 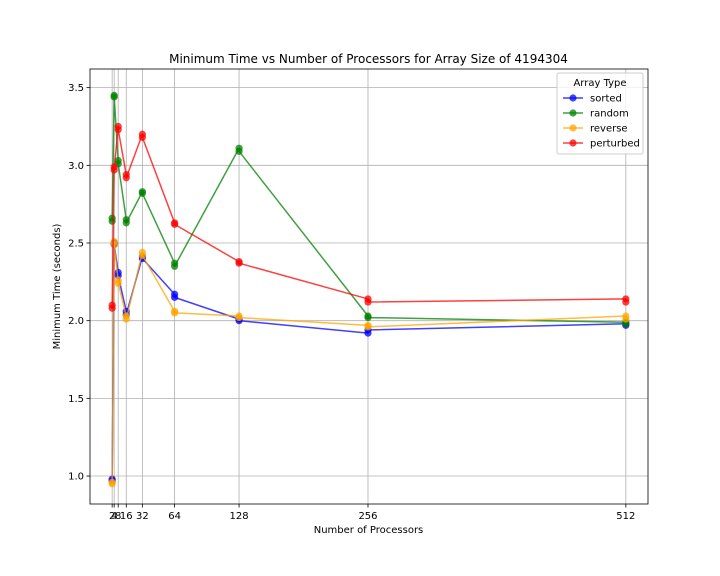 I want to click on x-tick-label: 32, so click(x=142, y=516).